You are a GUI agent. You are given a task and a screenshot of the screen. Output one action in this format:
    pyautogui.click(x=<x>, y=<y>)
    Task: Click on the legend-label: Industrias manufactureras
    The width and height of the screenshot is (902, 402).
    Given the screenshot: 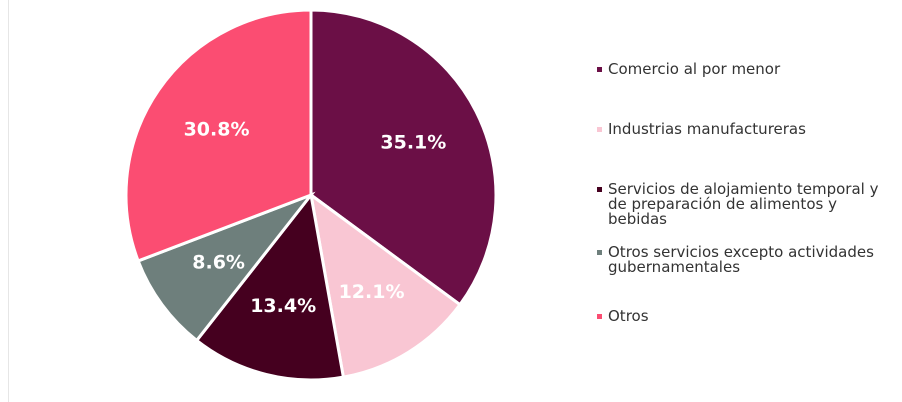 What is the action you would take?
    pyautogui.click(x=707, y=129)
    